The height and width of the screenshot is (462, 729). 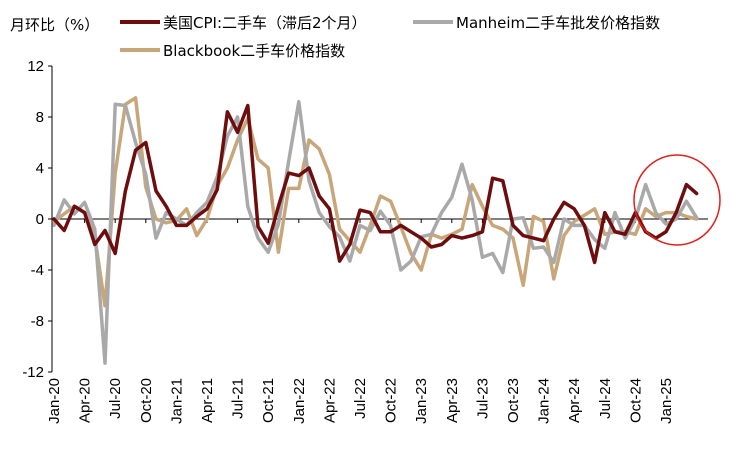 I want to click on x-tick-label: Oct-20, so click(x=146, y=400).